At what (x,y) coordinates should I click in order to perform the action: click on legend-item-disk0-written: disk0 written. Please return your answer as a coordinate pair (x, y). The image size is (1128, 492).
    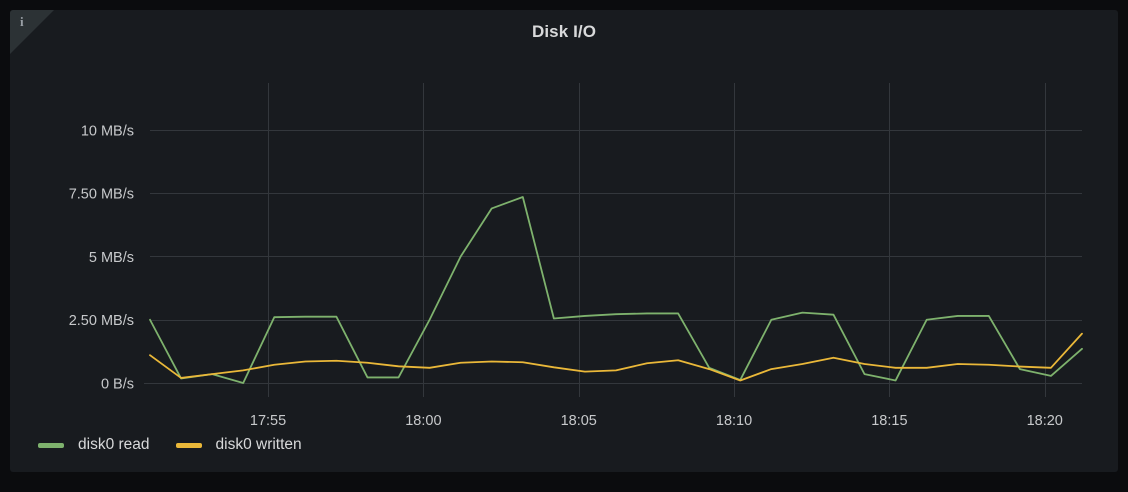
    Looking at the image, I should click on (238, 445).